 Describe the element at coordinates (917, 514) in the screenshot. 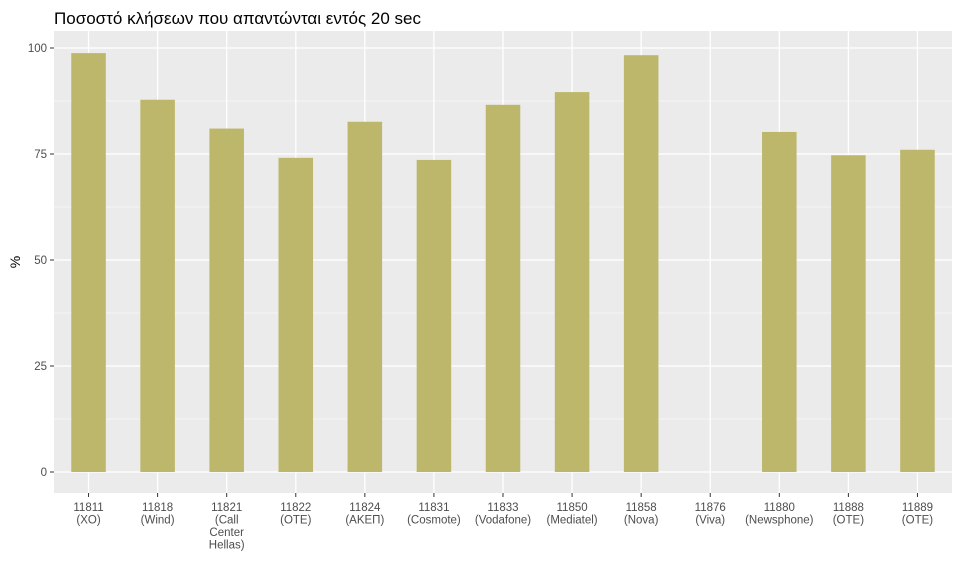

I see `x-tick-label: 11889 (OTE)` at that location.